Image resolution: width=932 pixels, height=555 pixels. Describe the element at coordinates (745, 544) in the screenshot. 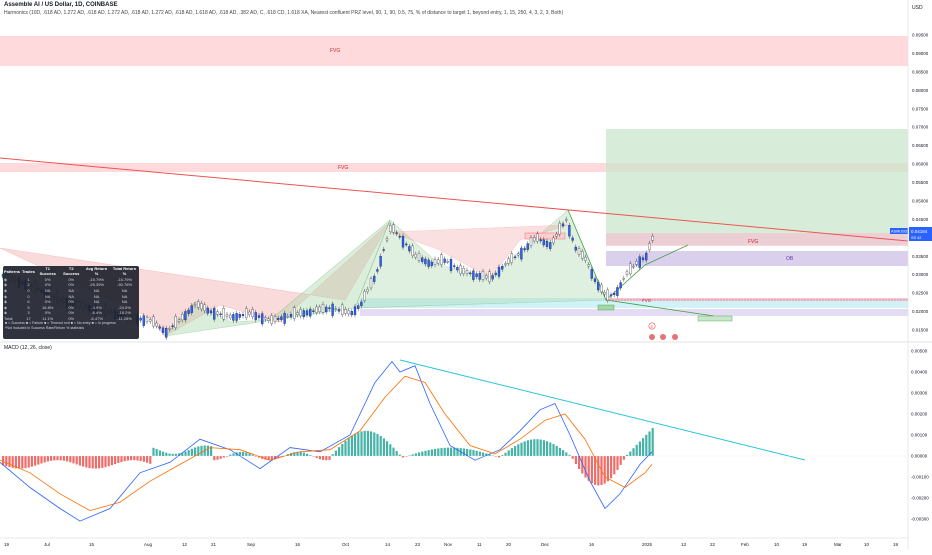

I see `date-tick-label: Feb` at that location.